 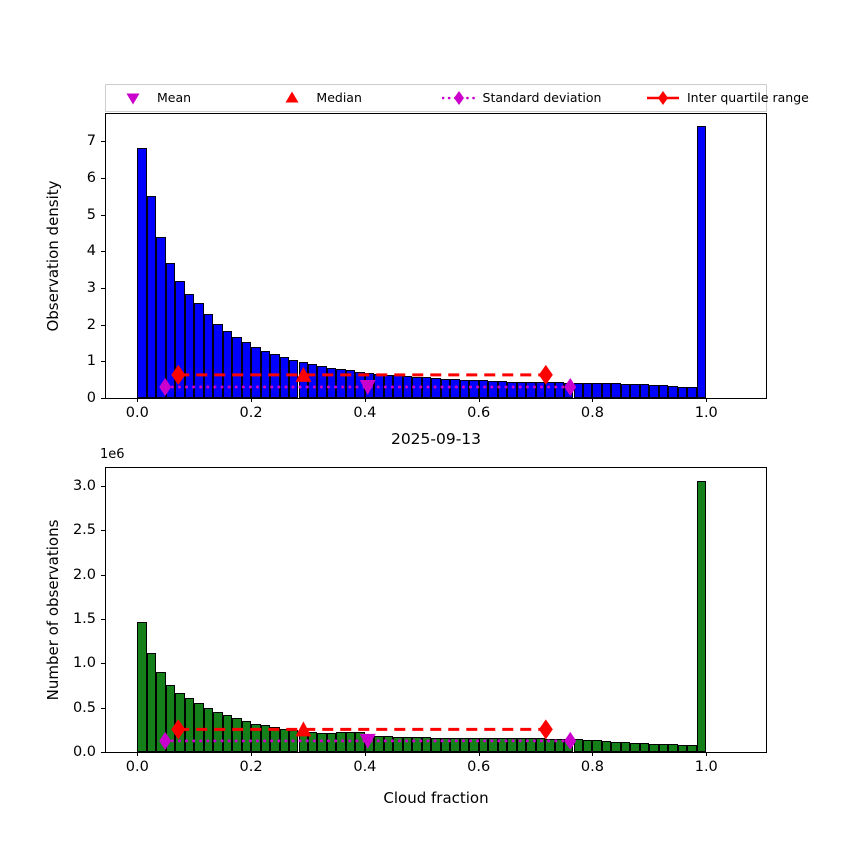 I want to click on legend-entry-standard-deviation: Standard deviation, so click(x=538, y=98).